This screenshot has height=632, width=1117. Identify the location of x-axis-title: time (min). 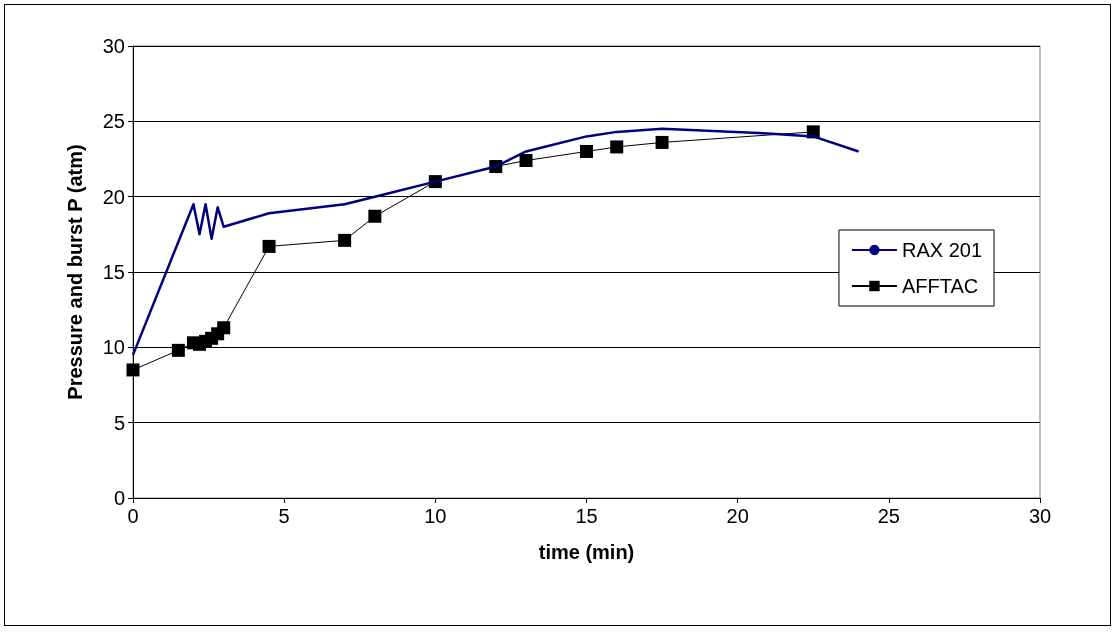
(586, 552).